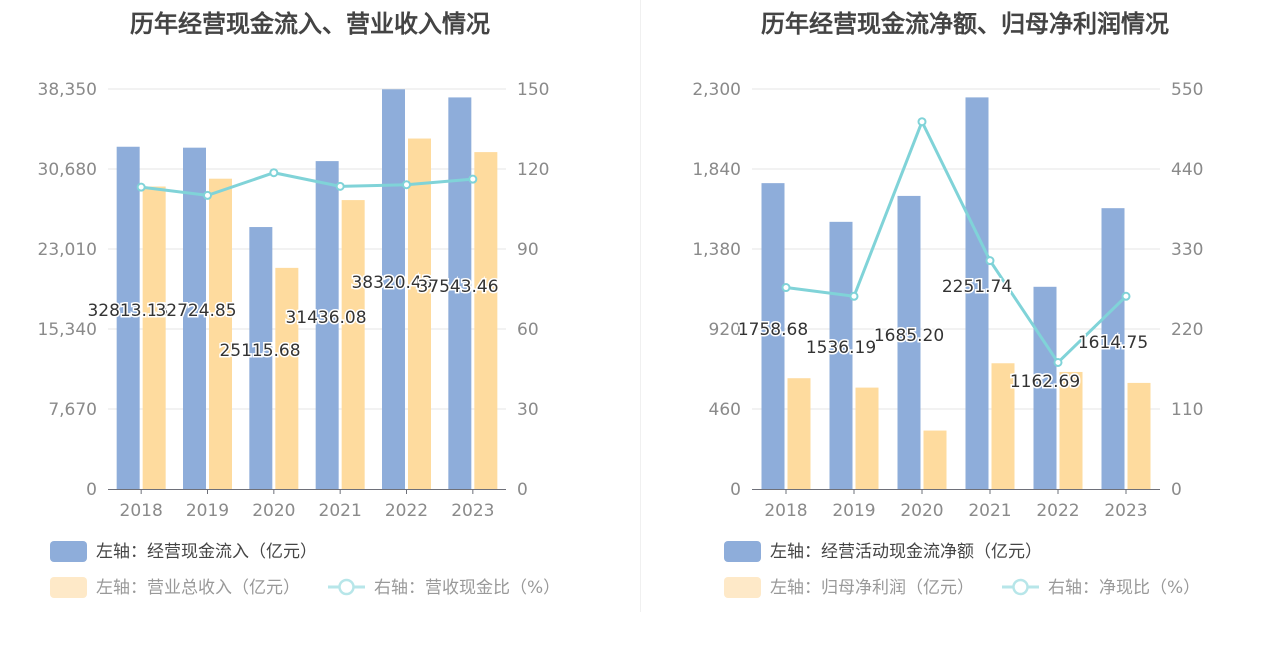  I want to click on y-left-tick-label: 23,010, so click(67, 250).